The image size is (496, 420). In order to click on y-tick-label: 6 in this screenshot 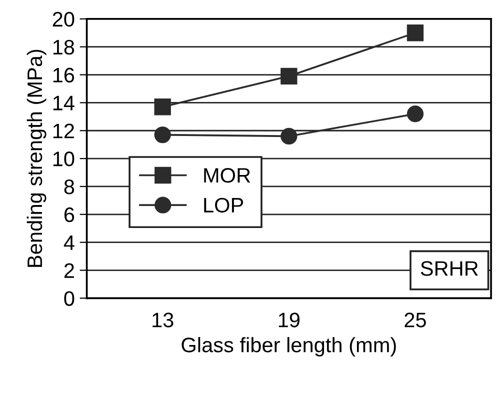, I will do `click(69, 214)`.